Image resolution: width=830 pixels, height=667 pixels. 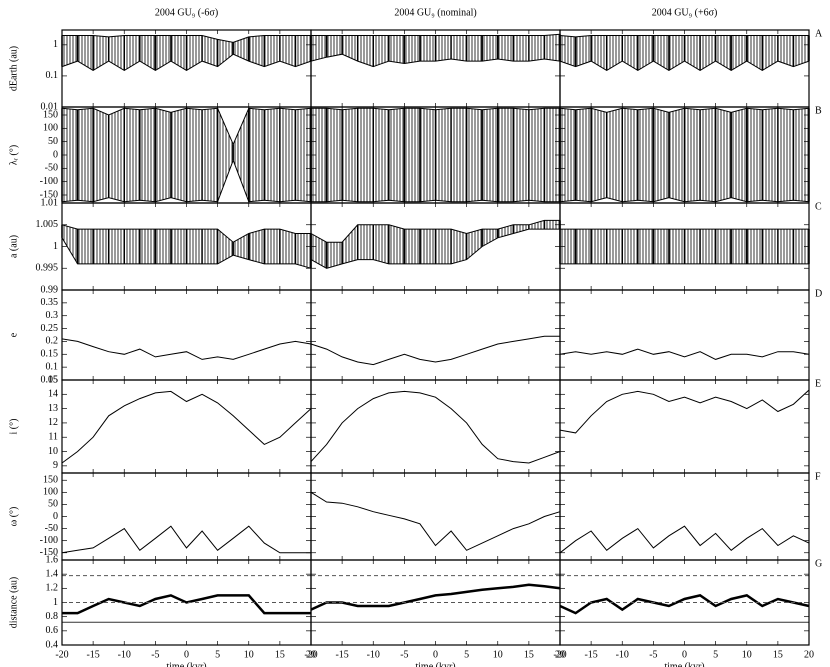 I want to click on y-axis-label: distance (au), so click(x=13, y=602).